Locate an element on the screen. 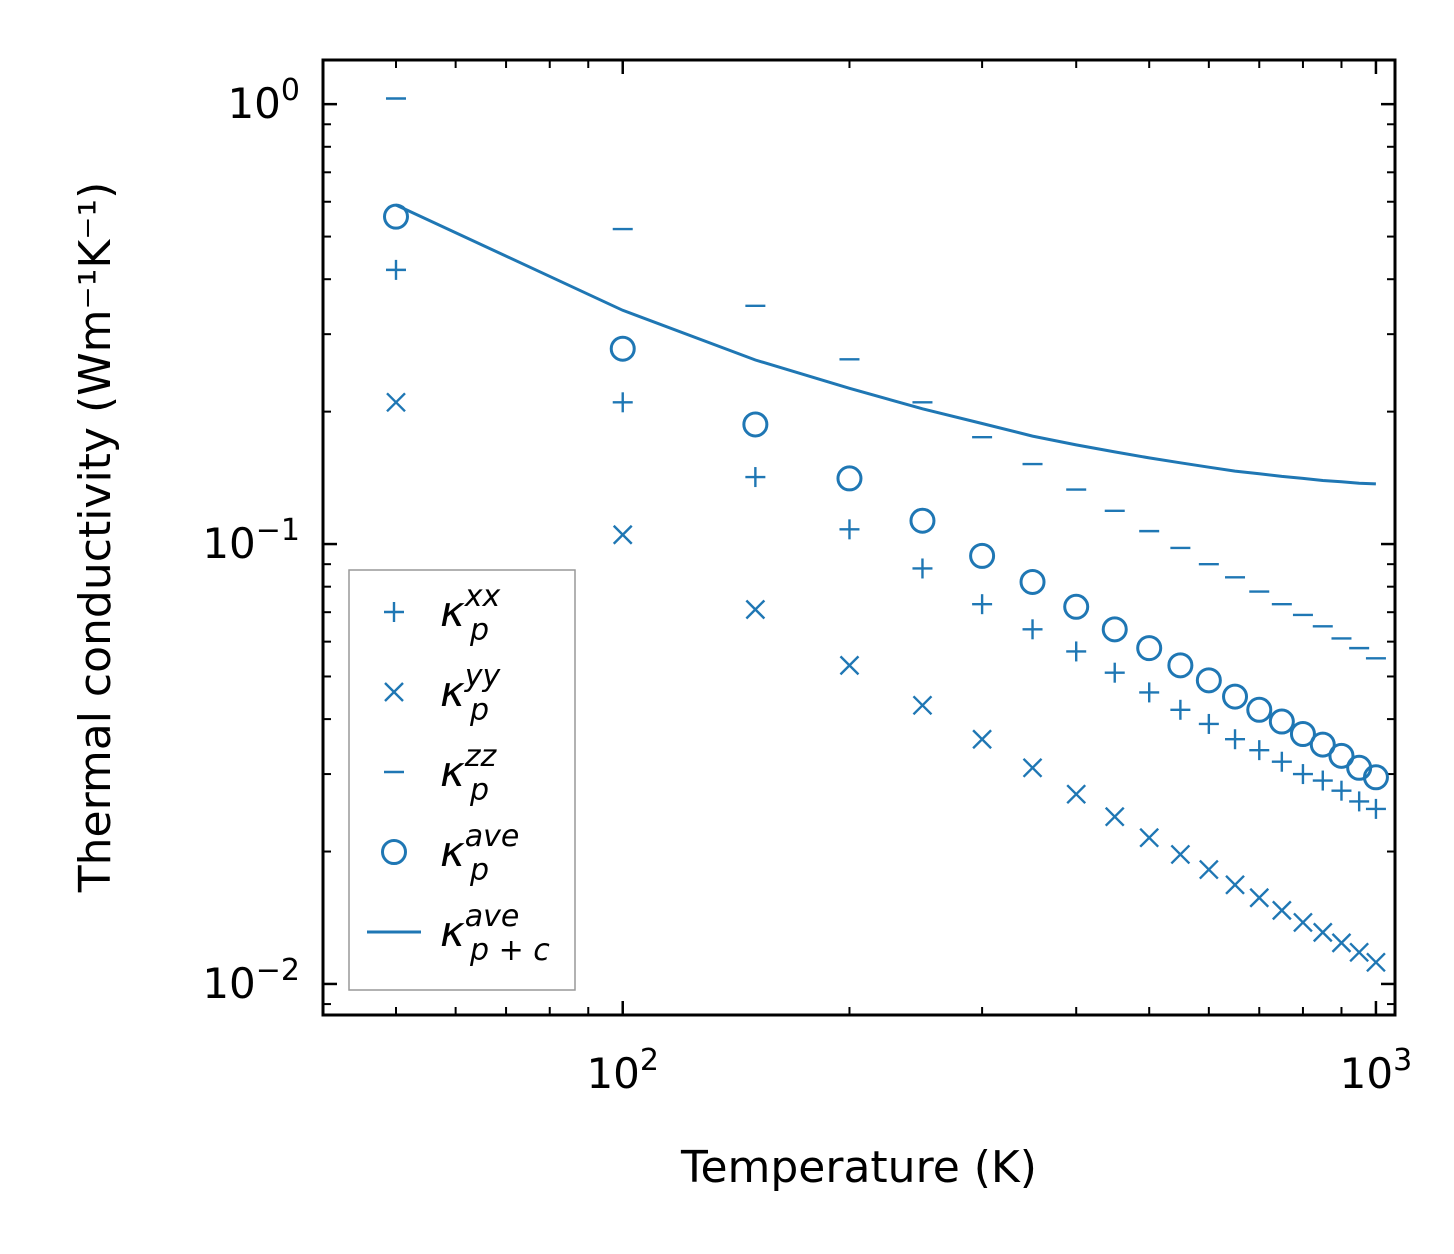 The image size is (1454, 1254). x-tick-label: 102 is located at coordinates (622, 1070).